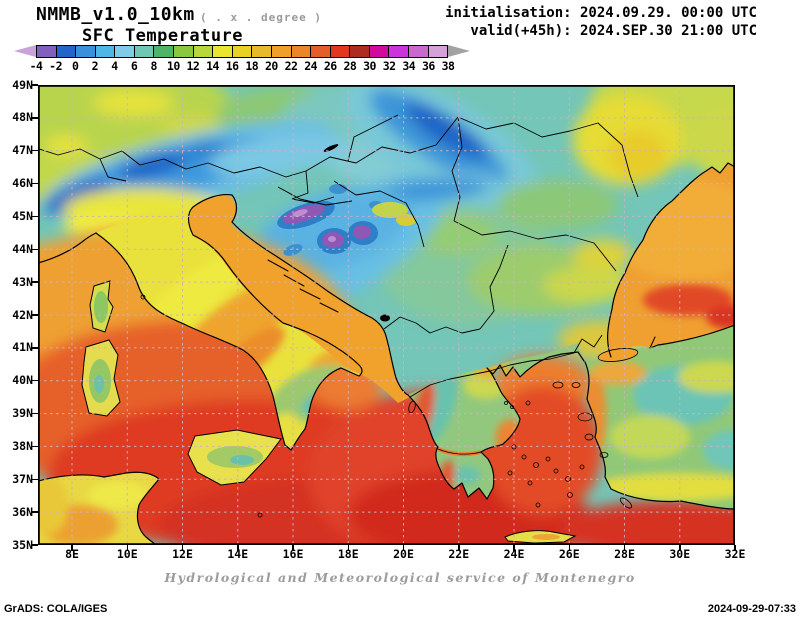 The width and height of the screenshot is (800, 618). What do you see at coordinates (95, 66) in the screenshot?
I see `colorbar-tick-label: 2` at bounding box center [95, 66].